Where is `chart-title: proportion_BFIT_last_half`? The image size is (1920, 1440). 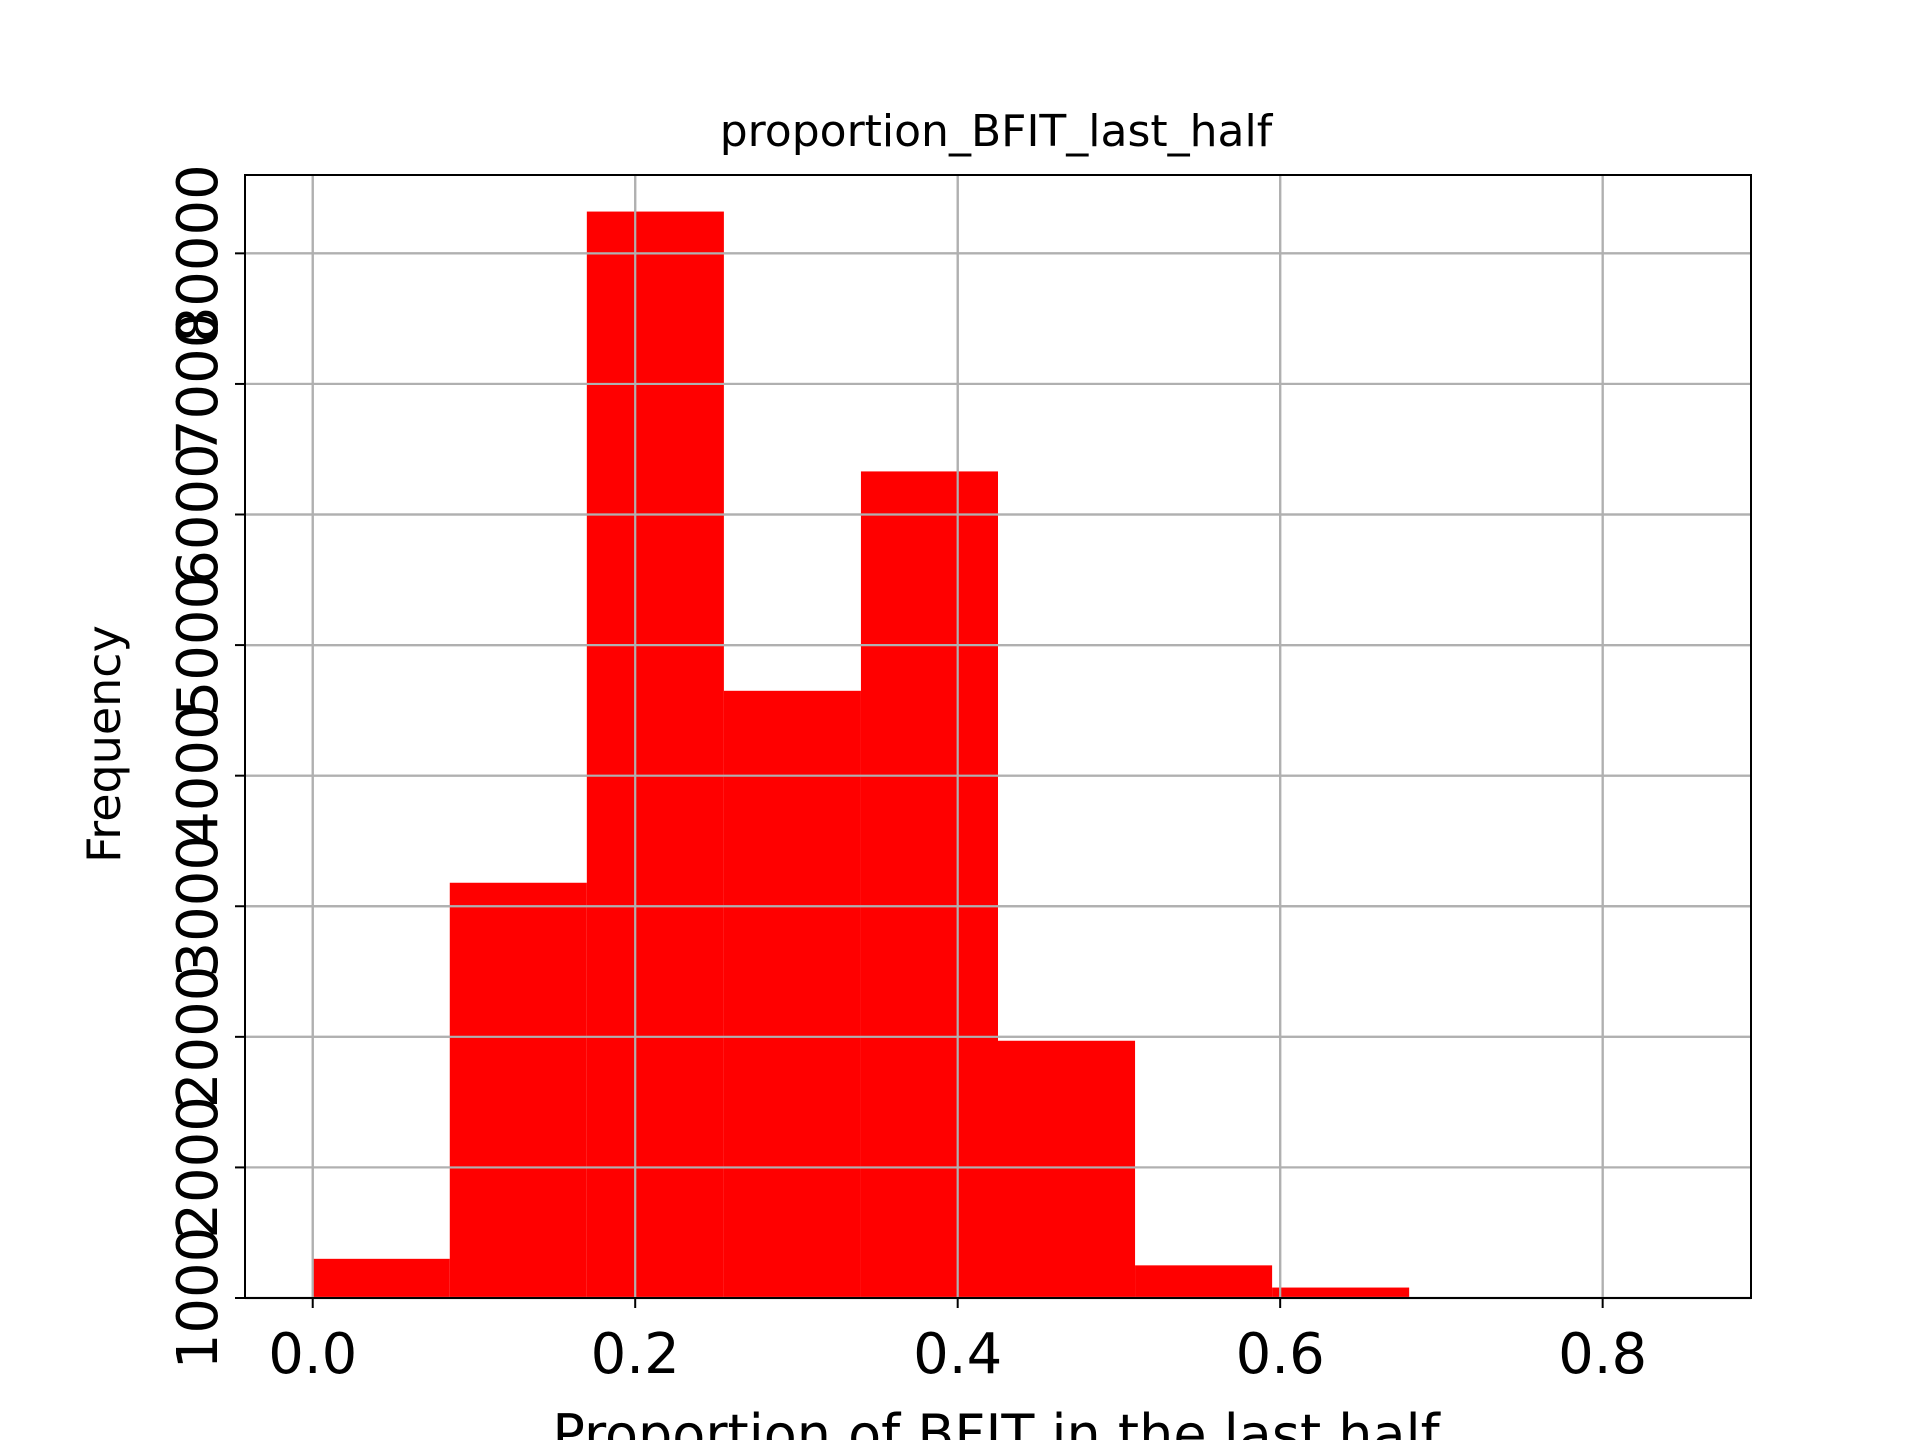 chart-title: proportion_BFIT_last_half is located at coordinates (997, 131).